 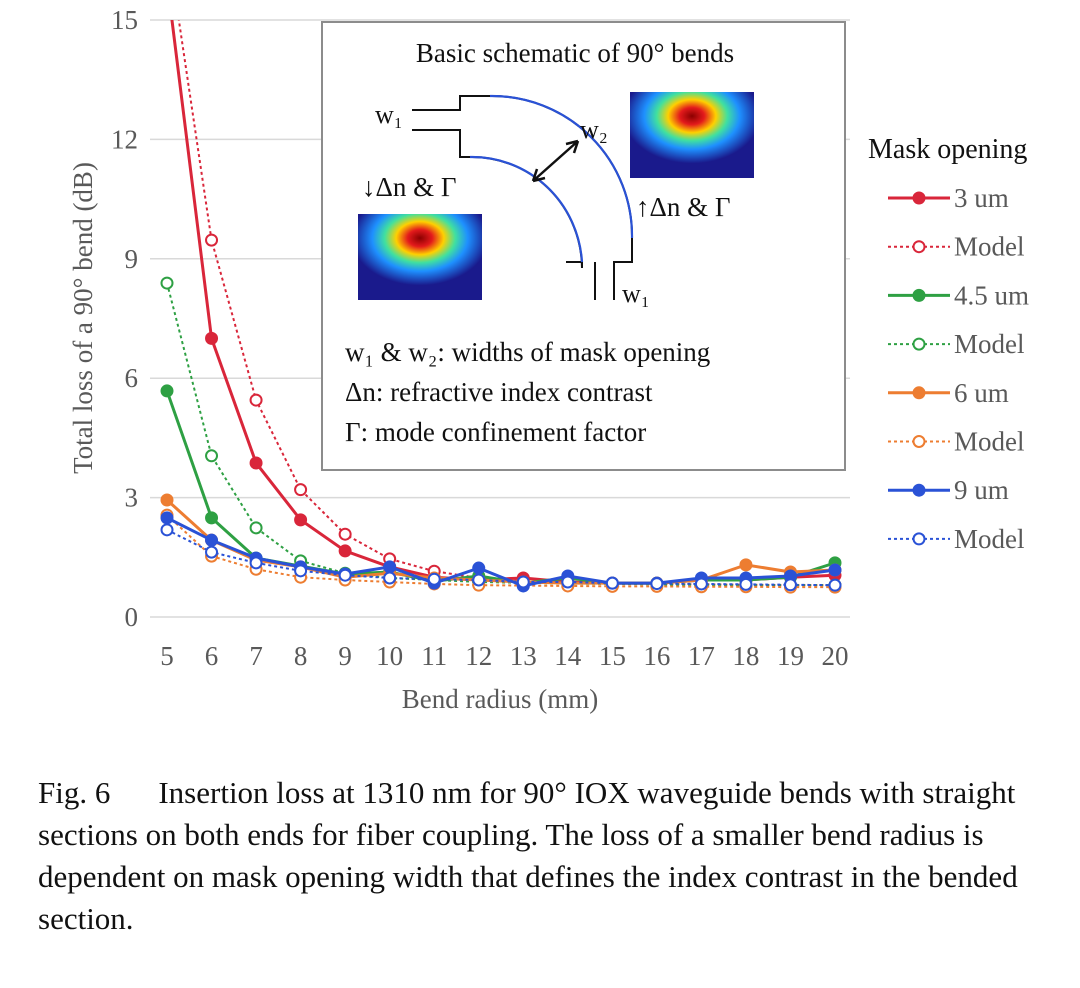 I want to click on inset-note: Δn: refractive index contrast, so click(x=499, y=392).